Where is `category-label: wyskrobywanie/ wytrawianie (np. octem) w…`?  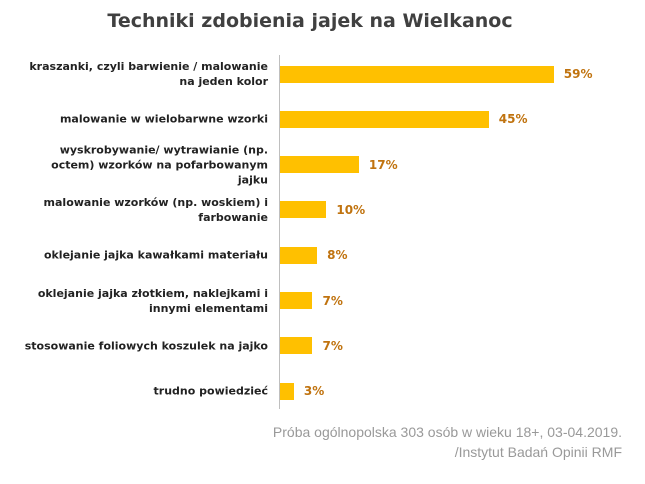
category-label: wyskrobywanie/ wytrawianie (np. octem) w… is located at coordinates (159, 165).